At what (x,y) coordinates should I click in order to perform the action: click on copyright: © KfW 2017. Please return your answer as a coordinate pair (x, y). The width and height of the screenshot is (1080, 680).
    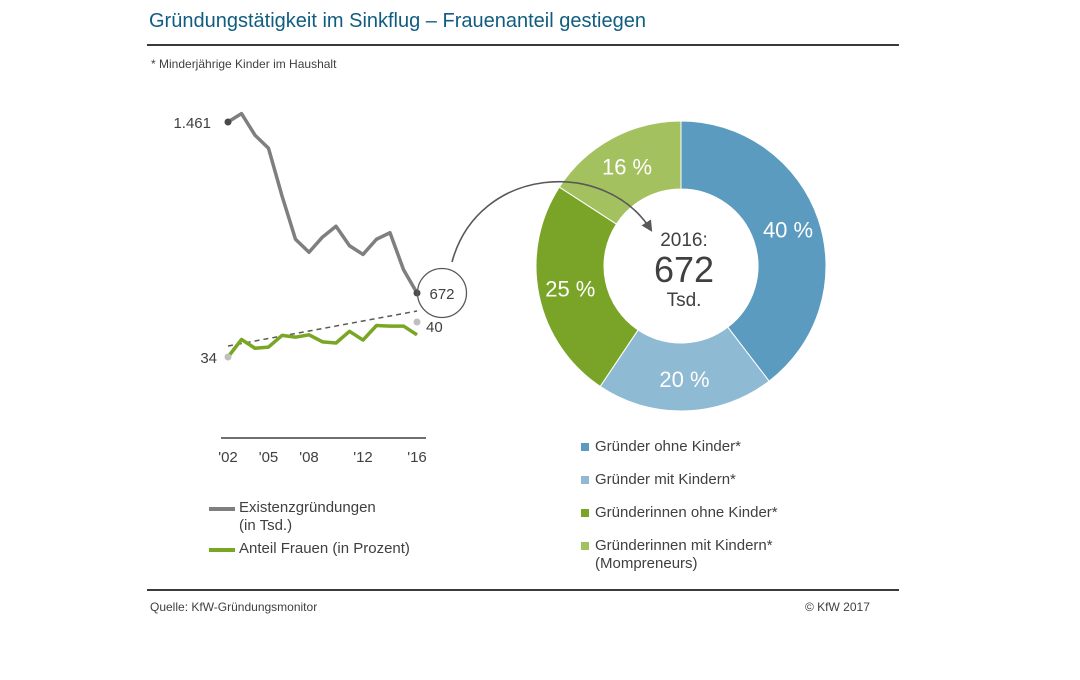
    Looking at the image, I should click on (837, 607).